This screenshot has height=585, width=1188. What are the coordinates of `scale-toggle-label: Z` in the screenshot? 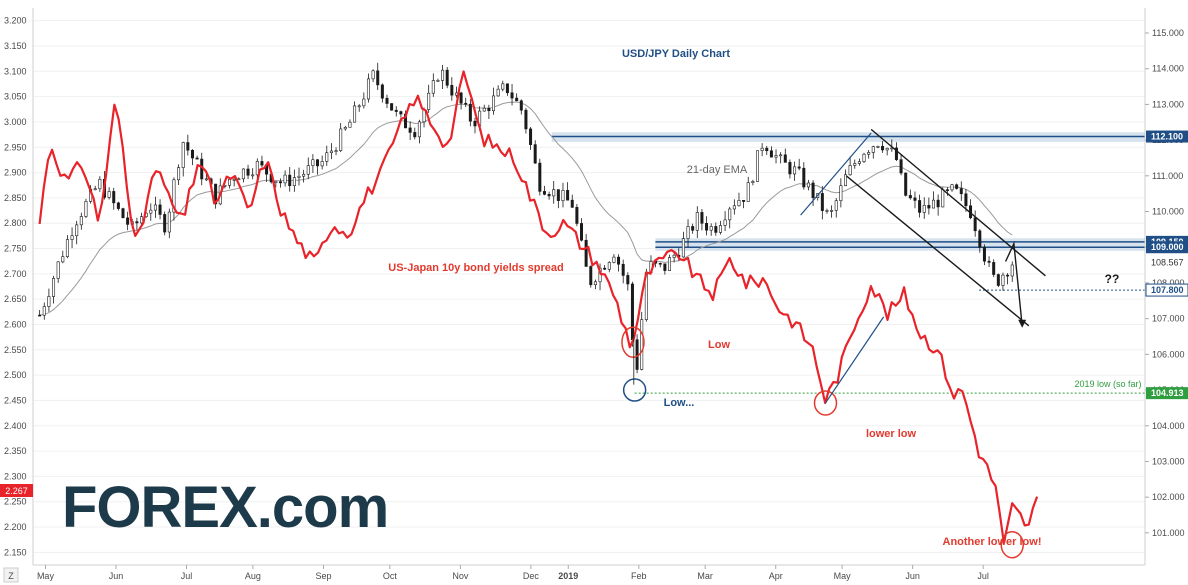 It's located at (11, 576).